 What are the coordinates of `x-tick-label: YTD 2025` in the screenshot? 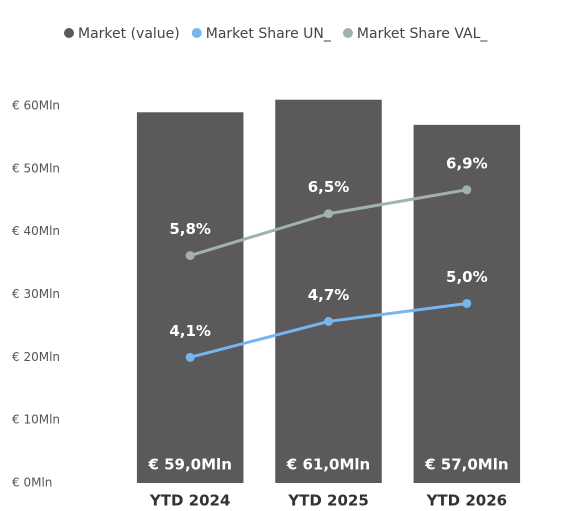 It's located at (328, 501).